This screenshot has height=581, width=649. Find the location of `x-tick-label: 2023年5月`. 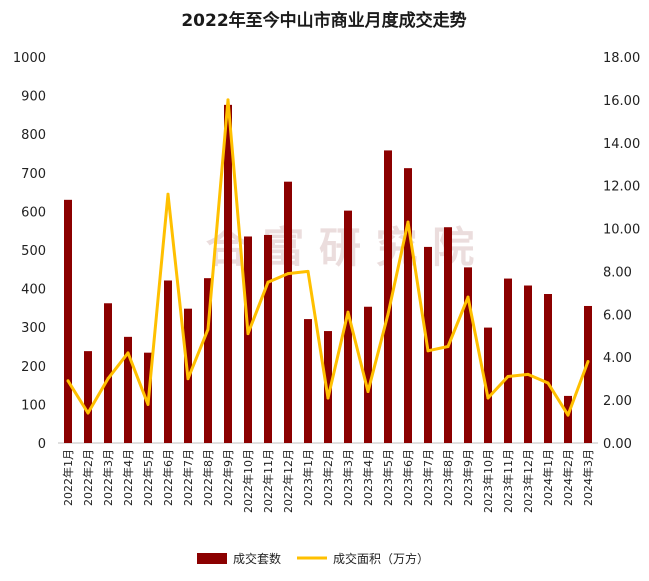

x-tick-label: 2023年5月 is located at coordinates (388, 477).